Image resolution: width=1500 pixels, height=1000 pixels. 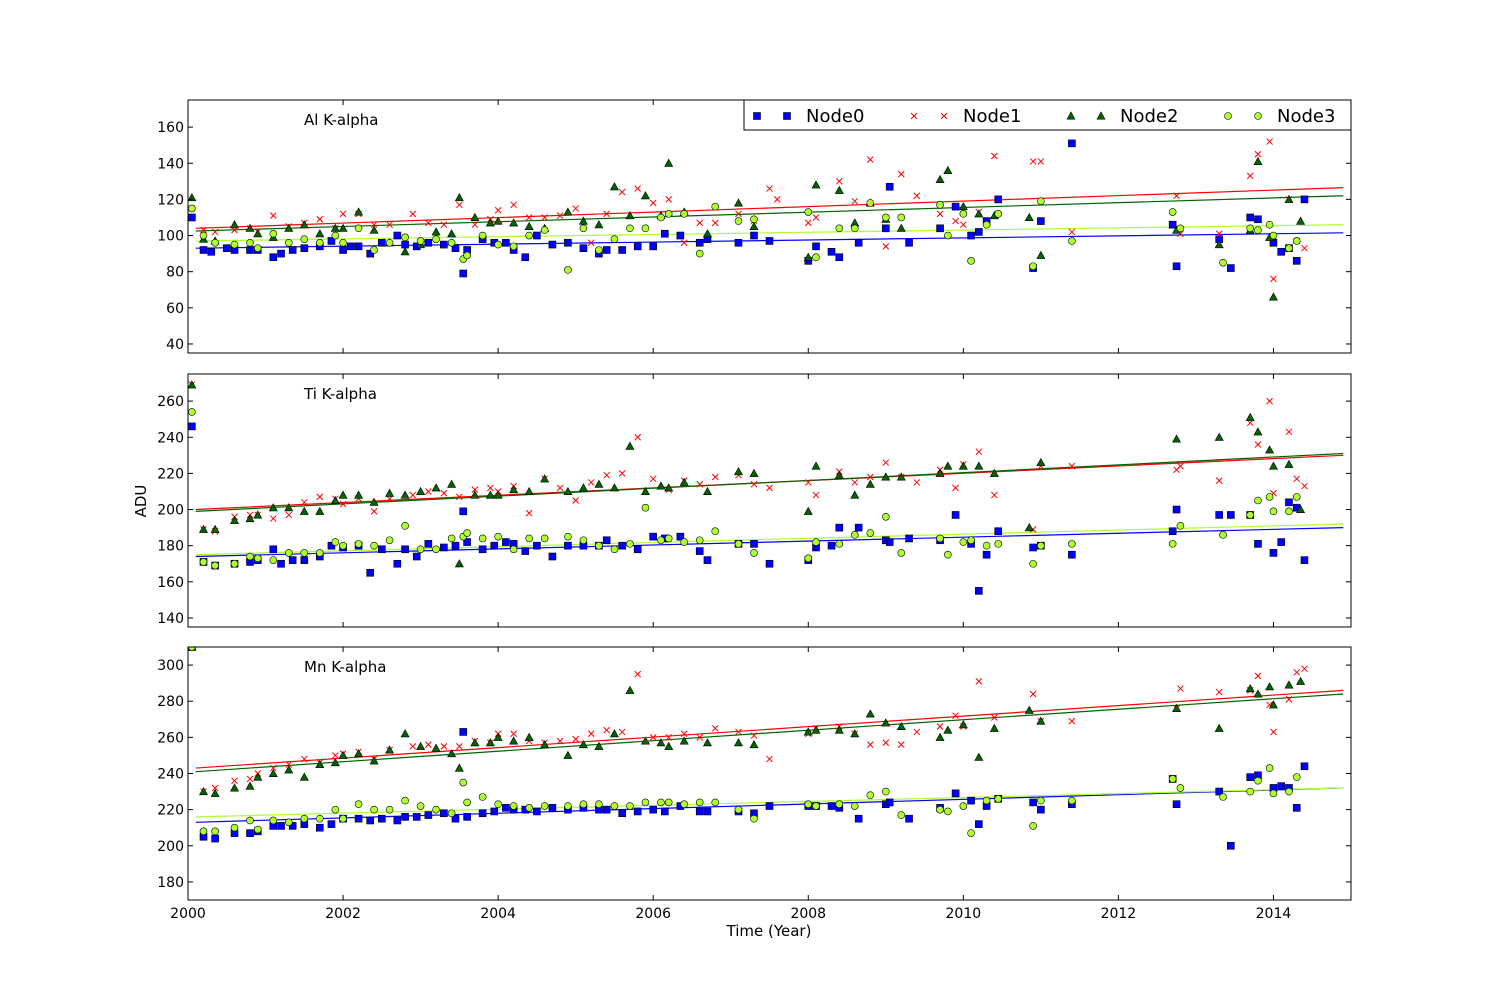 What do you see at coordinates (1274, 914) in the screenshot?
I see `x-tick-label: 2014` at bounding box center [1274, 914].